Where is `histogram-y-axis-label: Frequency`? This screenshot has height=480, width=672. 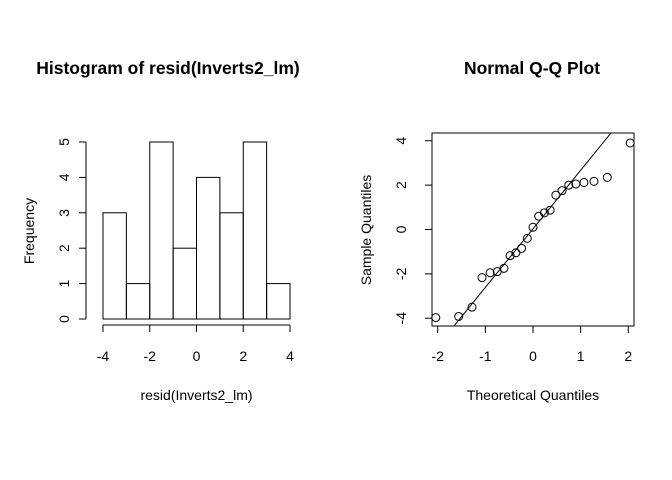
histogram-y-axis-label: Frequency is located at coordinates (29, 231).